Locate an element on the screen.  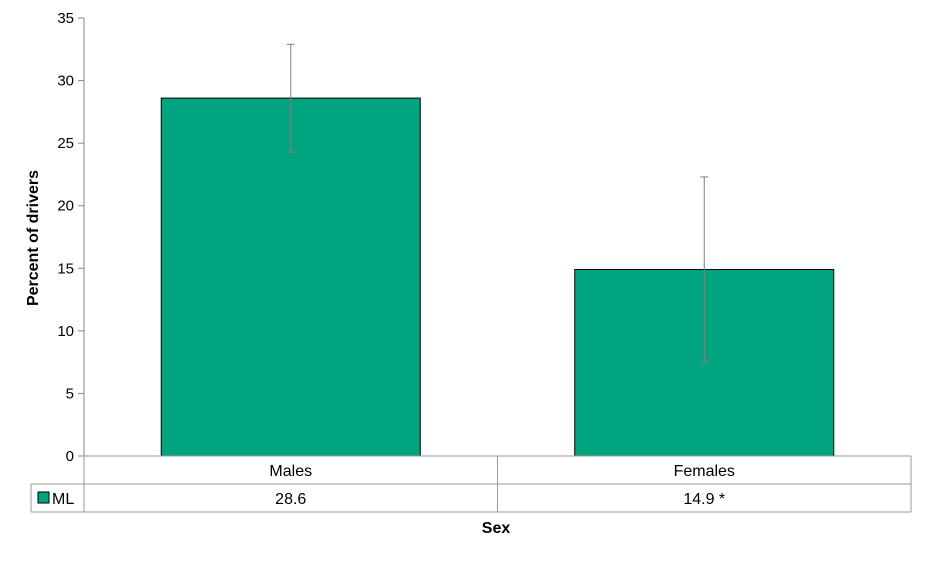
y-tick-label: 30 is located at coordinates (65, 81).